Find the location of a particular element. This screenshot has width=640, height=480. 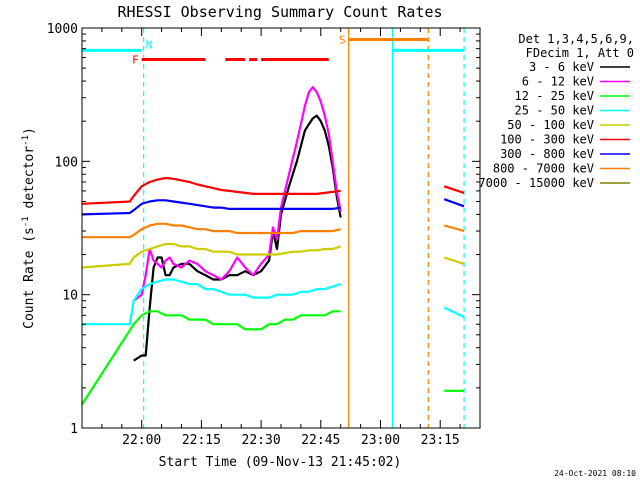

y-tick-label: 100 is located at coordinates (66, 162).